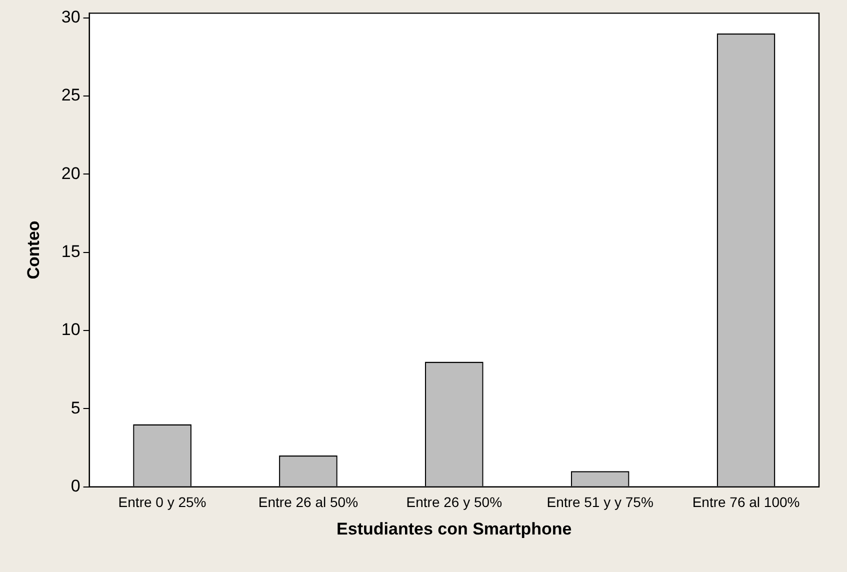 The width and height of the screenshot is (847, 572). Describe the element at coordinates (70, 95) in the screenshot. I see `y-tick-label: 25` at that location.